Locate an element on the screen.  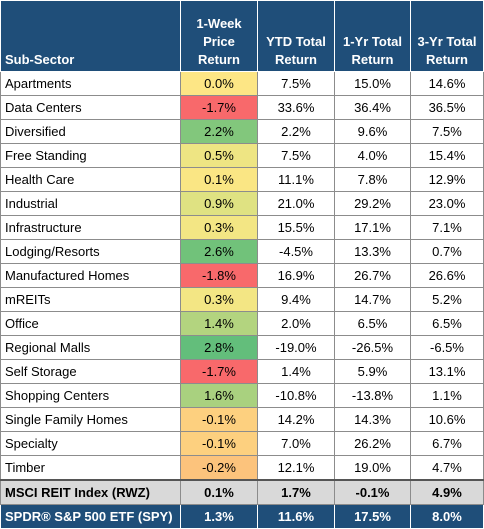
three-yr-return-cell: 7.1% is located at coordinates (447, 227).